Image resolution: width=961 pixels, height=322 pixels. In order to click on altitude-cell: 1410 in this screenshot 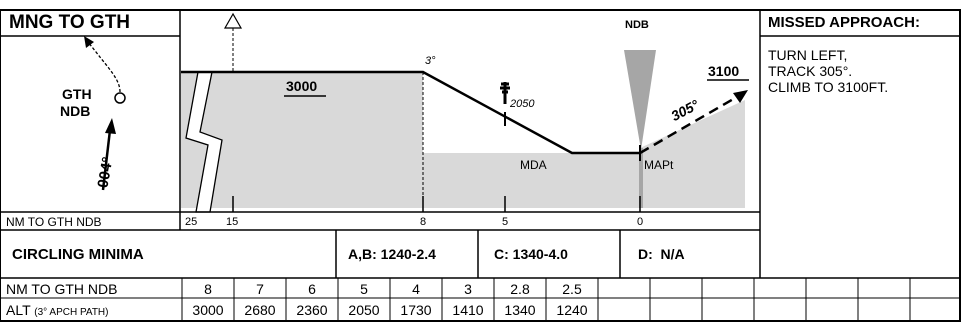, I will do `click(468, 310)`.